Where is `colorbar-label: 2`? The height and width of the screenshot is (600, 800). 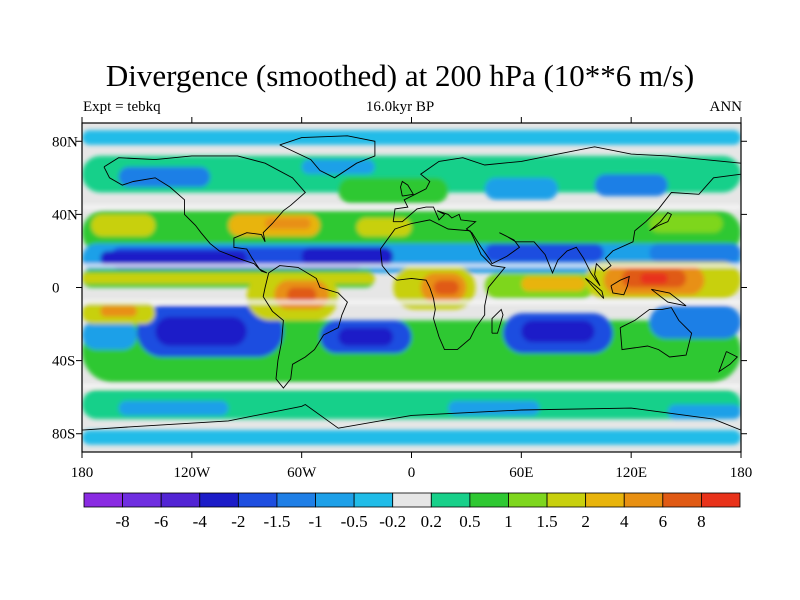
colorbar-label: 2 is located at coordinates (585, 521).